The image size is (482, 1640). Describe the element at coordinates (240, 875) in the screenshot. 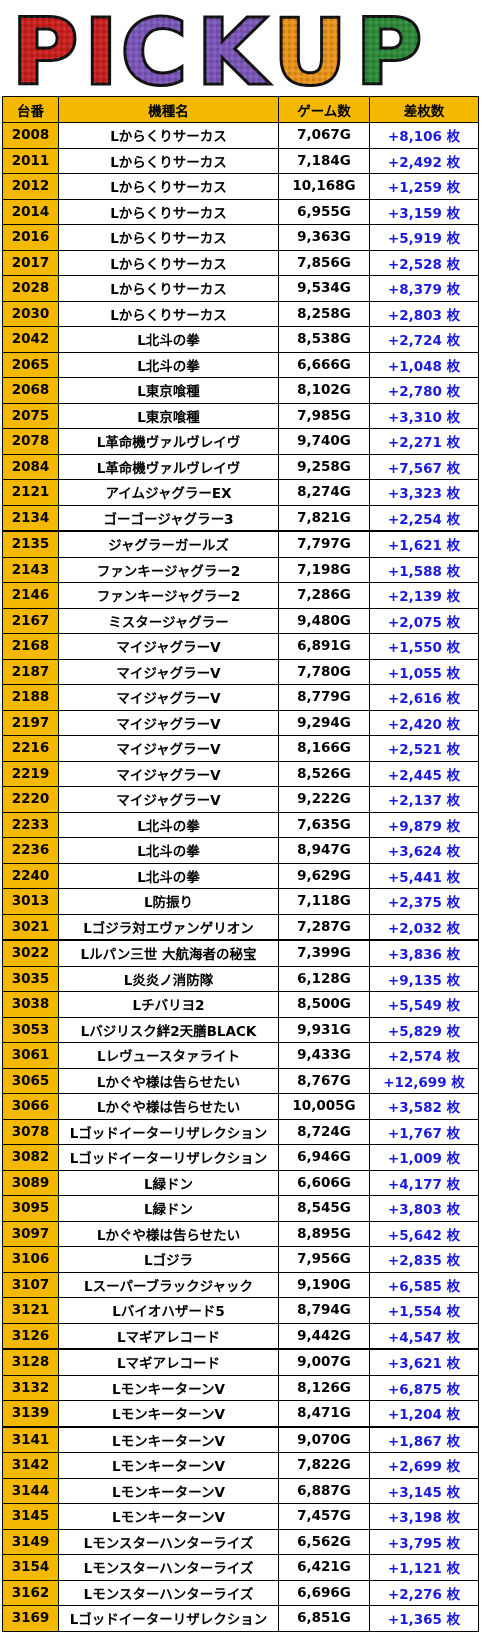

I see `table-row: 2240 L北斗の拳 9,629G +5,441 枚` at that location.